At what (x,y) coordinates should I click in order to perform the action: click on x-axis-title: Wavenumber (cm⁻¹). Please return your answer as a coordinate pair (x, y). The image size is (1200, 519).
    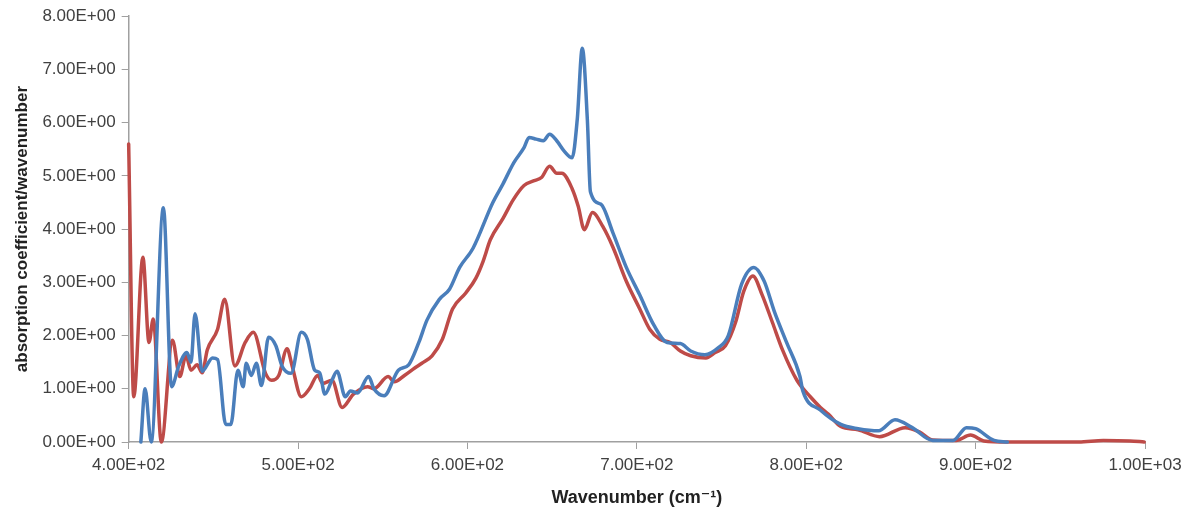
    Looking at the image, I should click on (637, 497).